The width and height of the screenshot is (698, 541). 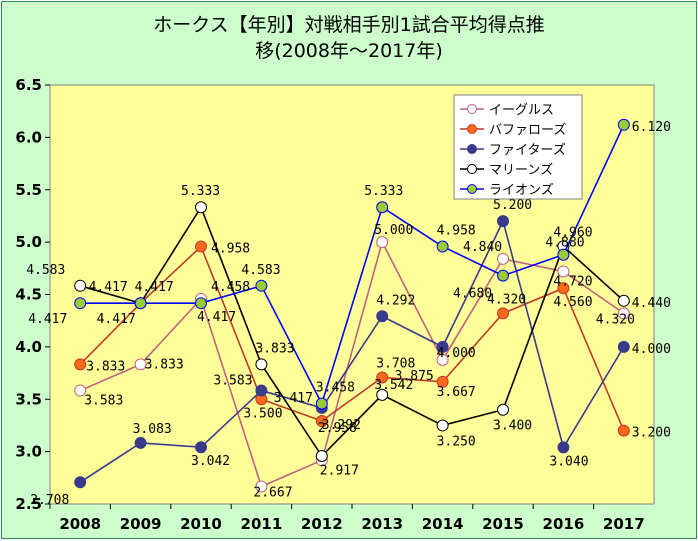 I want to click on legend-item-2: バファローズ, so click(x=513, y=130).